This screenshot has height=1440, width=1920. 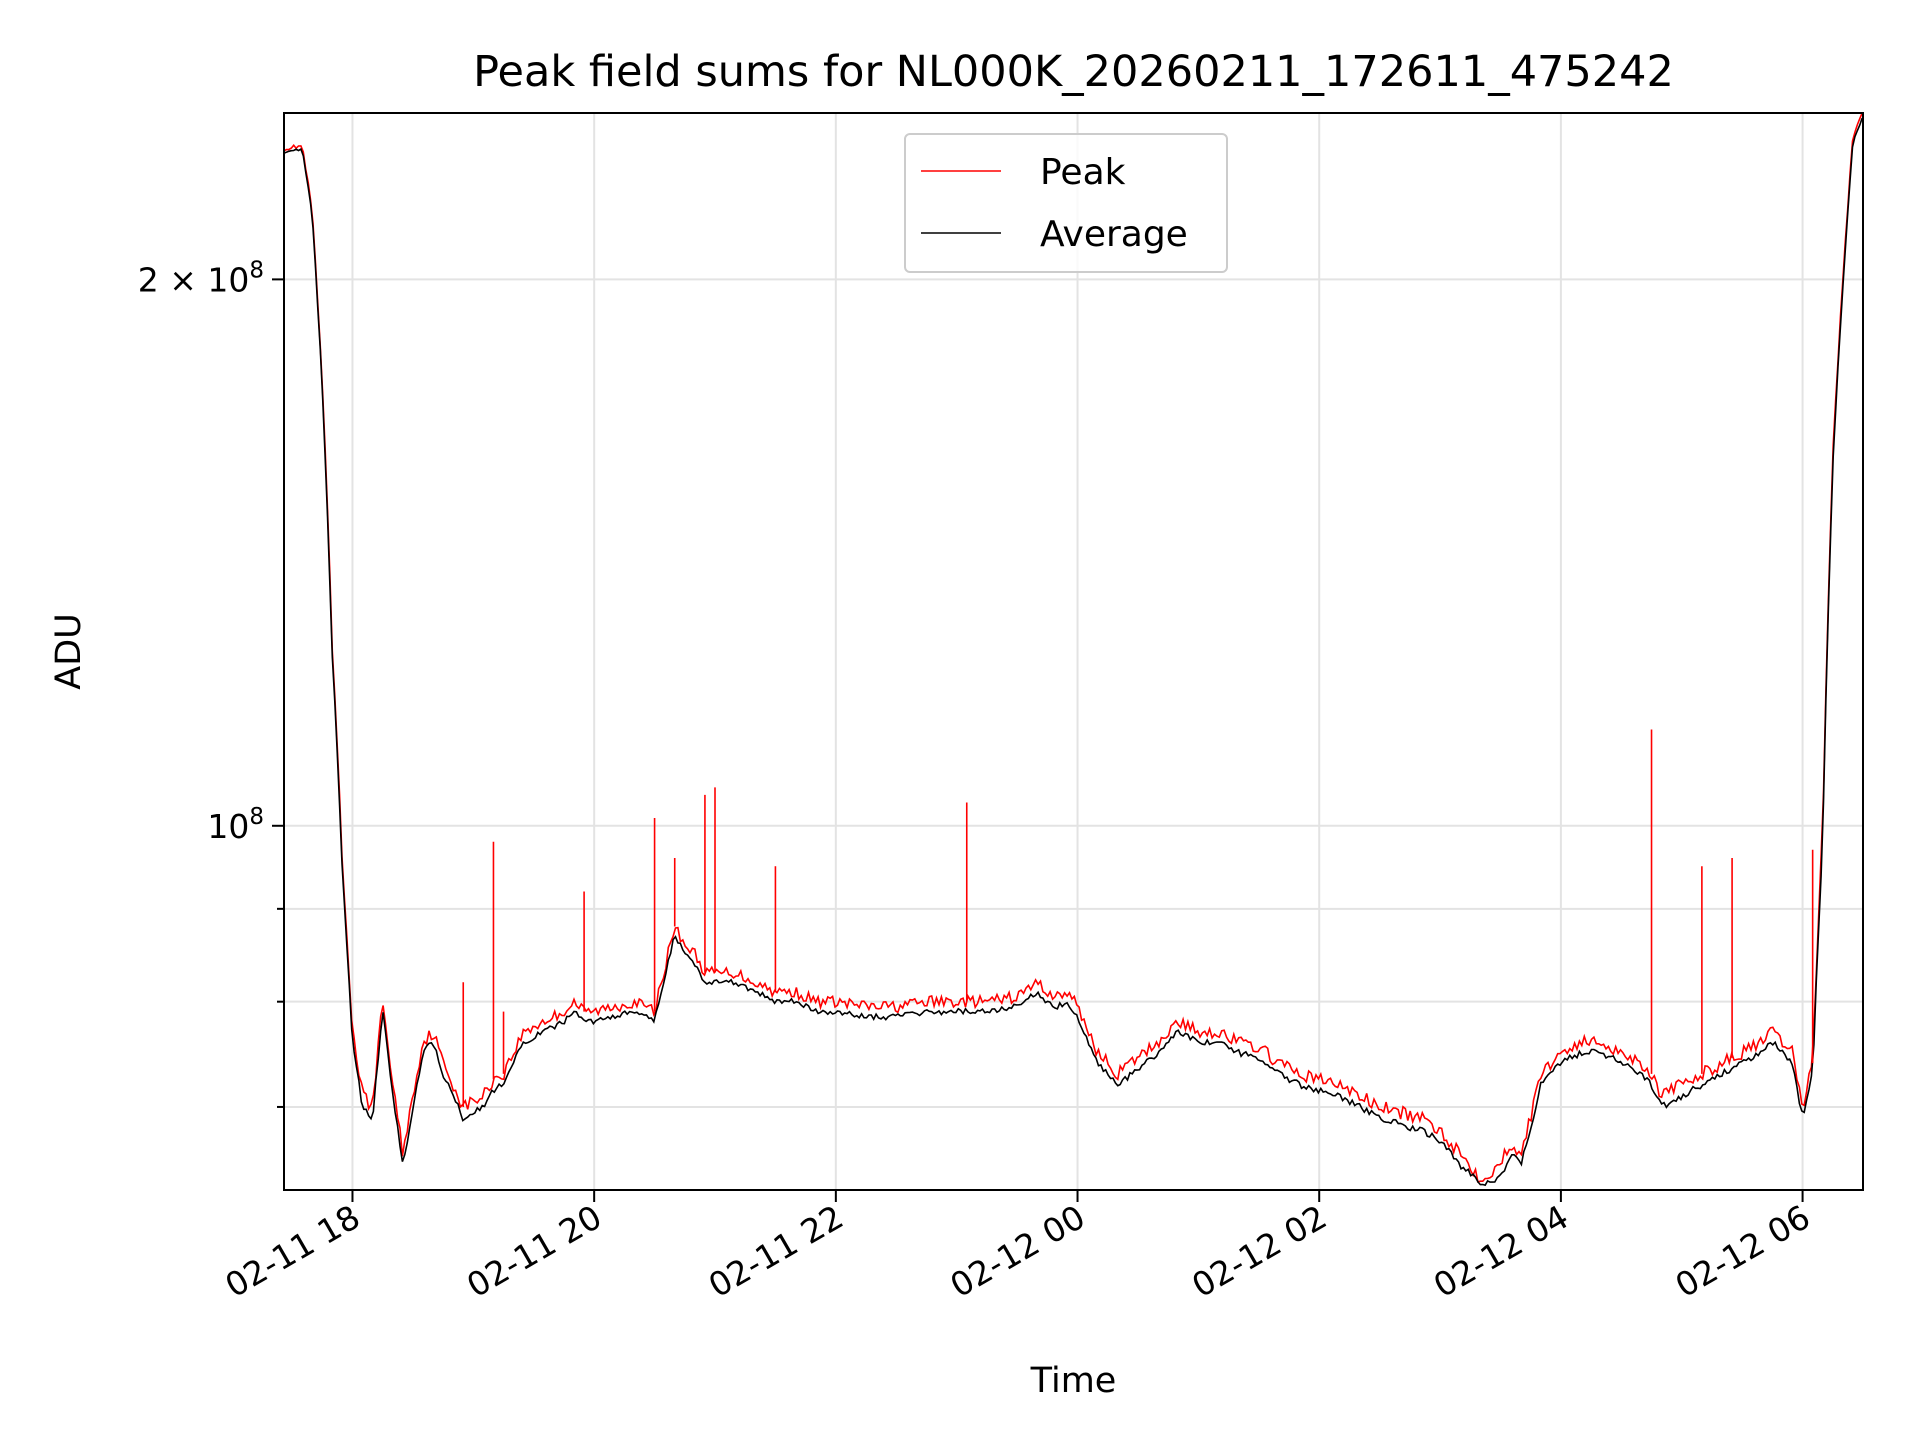 What do you see at coordinates (292, 1251) in the screenshot?
I see `x-tick-label: 02-11 18` at bounding box center [292, 1251].